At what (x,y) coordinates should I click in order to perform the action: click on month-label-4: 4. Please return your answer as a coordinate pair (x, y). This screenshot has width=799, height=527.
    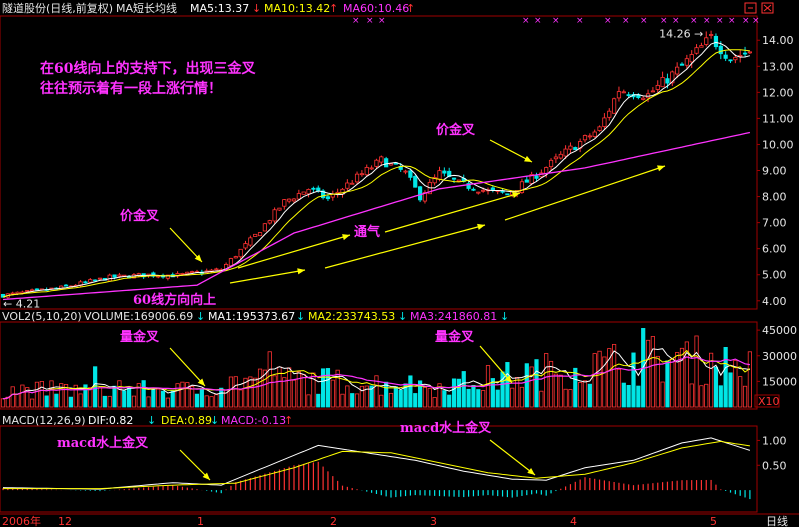
    Looking at the image, I should click on (573, 521).